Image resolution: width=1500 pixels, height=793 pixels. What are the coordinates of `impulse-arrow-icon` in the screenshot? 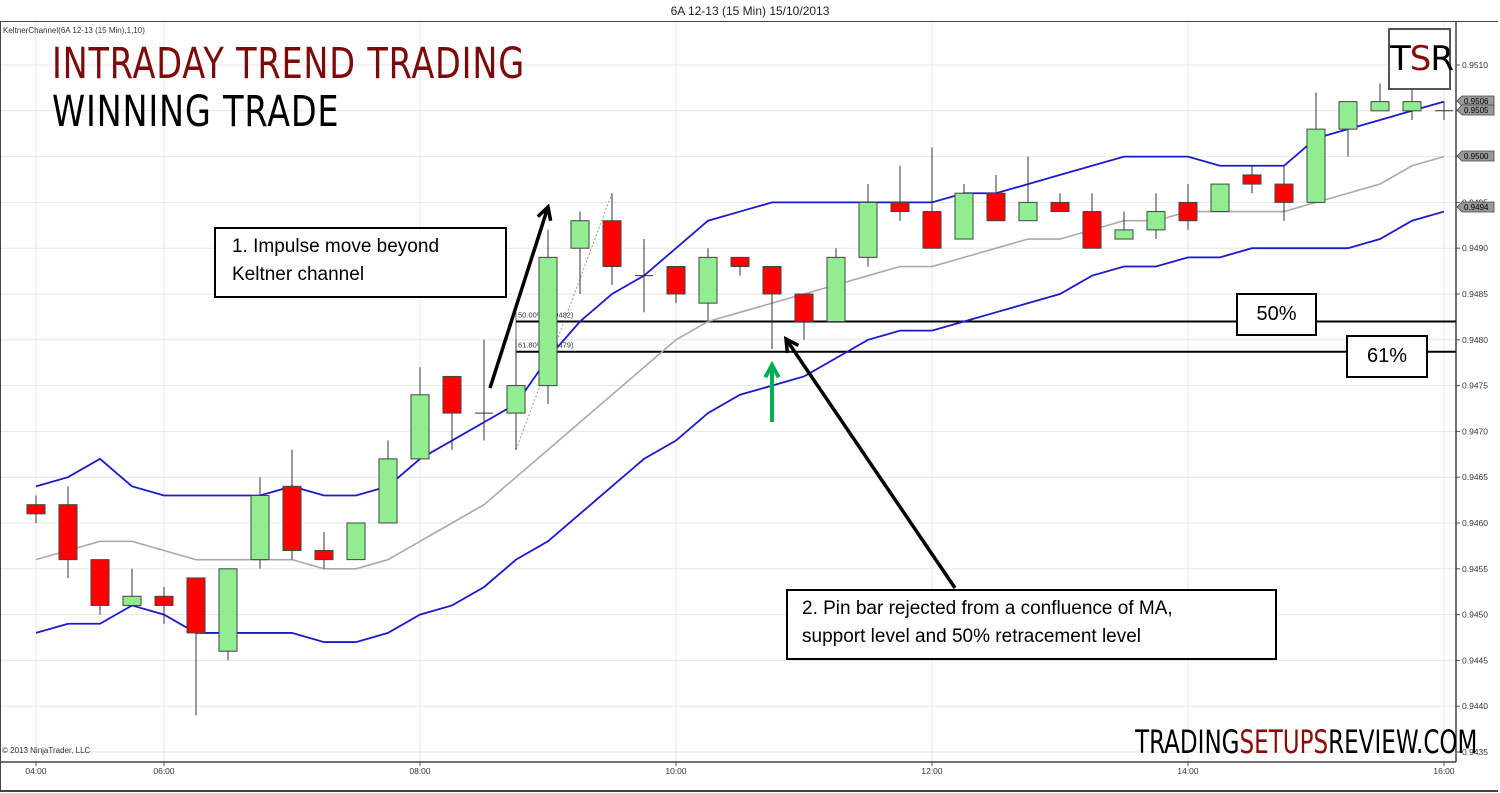 It's located at (519, 297).